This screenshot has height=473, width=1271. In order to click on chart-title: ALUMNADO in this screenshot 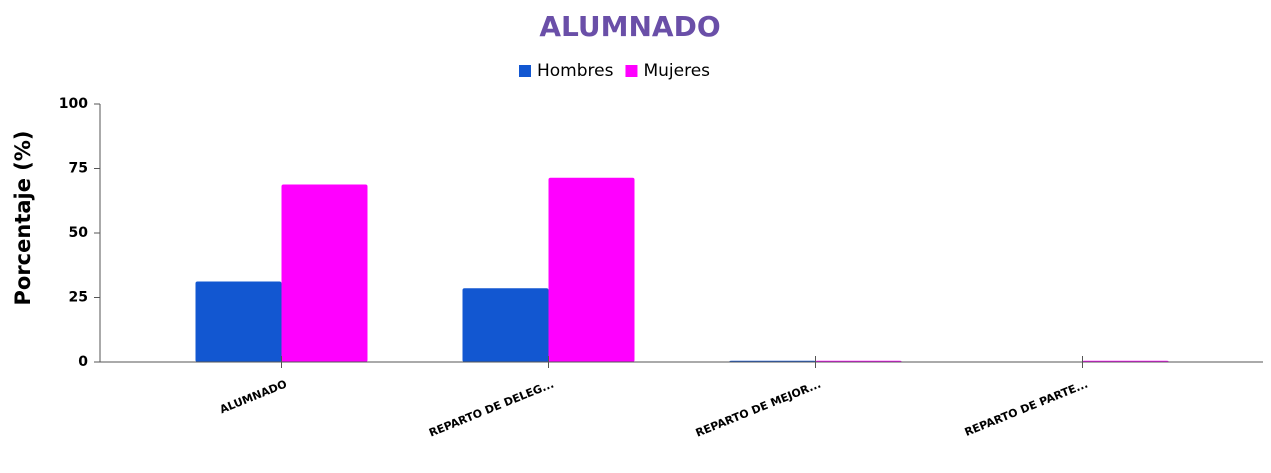, I will do `click(629, 26)`.